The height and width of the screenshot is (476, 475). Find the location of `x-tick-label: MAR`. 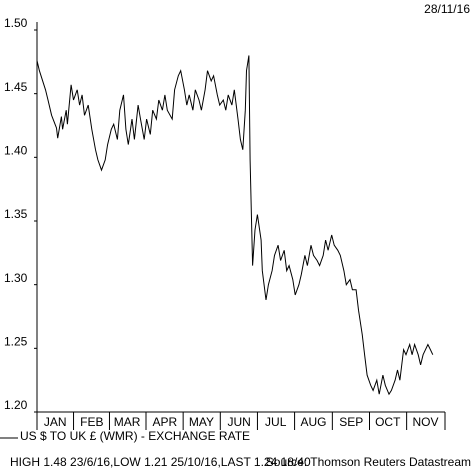

x-tick-label: MAR is located at coordinates (127, 422).